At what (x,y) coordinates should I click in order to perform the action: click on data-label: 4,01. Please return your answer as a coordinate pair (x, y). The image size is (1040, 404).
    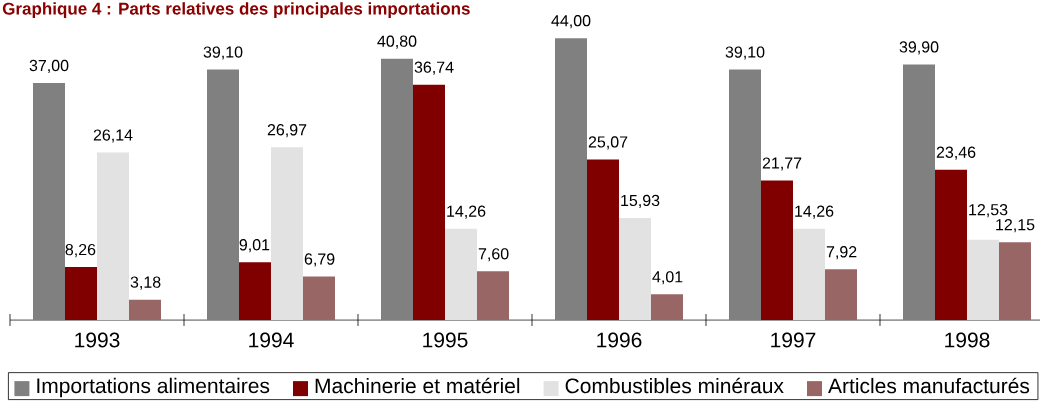
    Looking at the image, I should click on (667, 278).